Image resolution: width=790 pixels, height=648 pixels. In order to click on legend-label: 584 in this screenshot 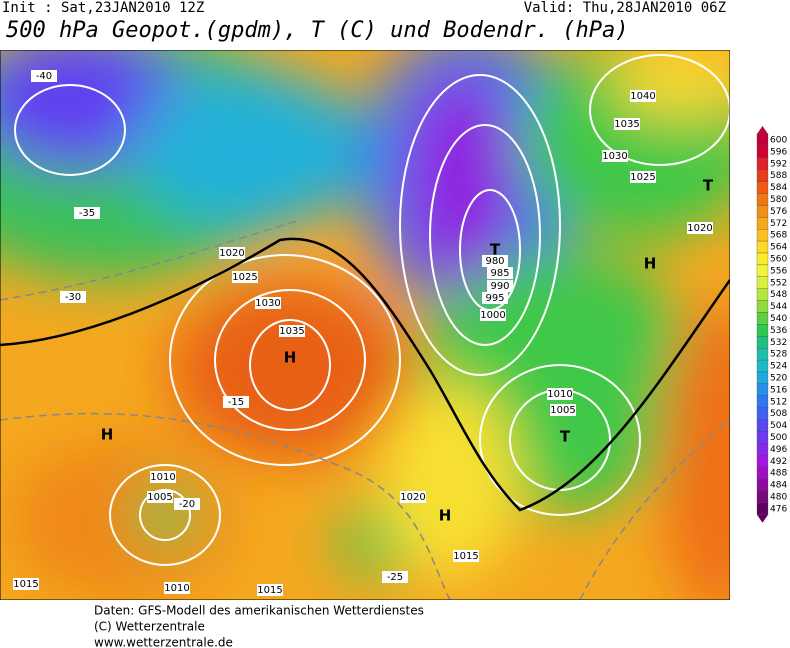, I will do `click(778, 188)`.